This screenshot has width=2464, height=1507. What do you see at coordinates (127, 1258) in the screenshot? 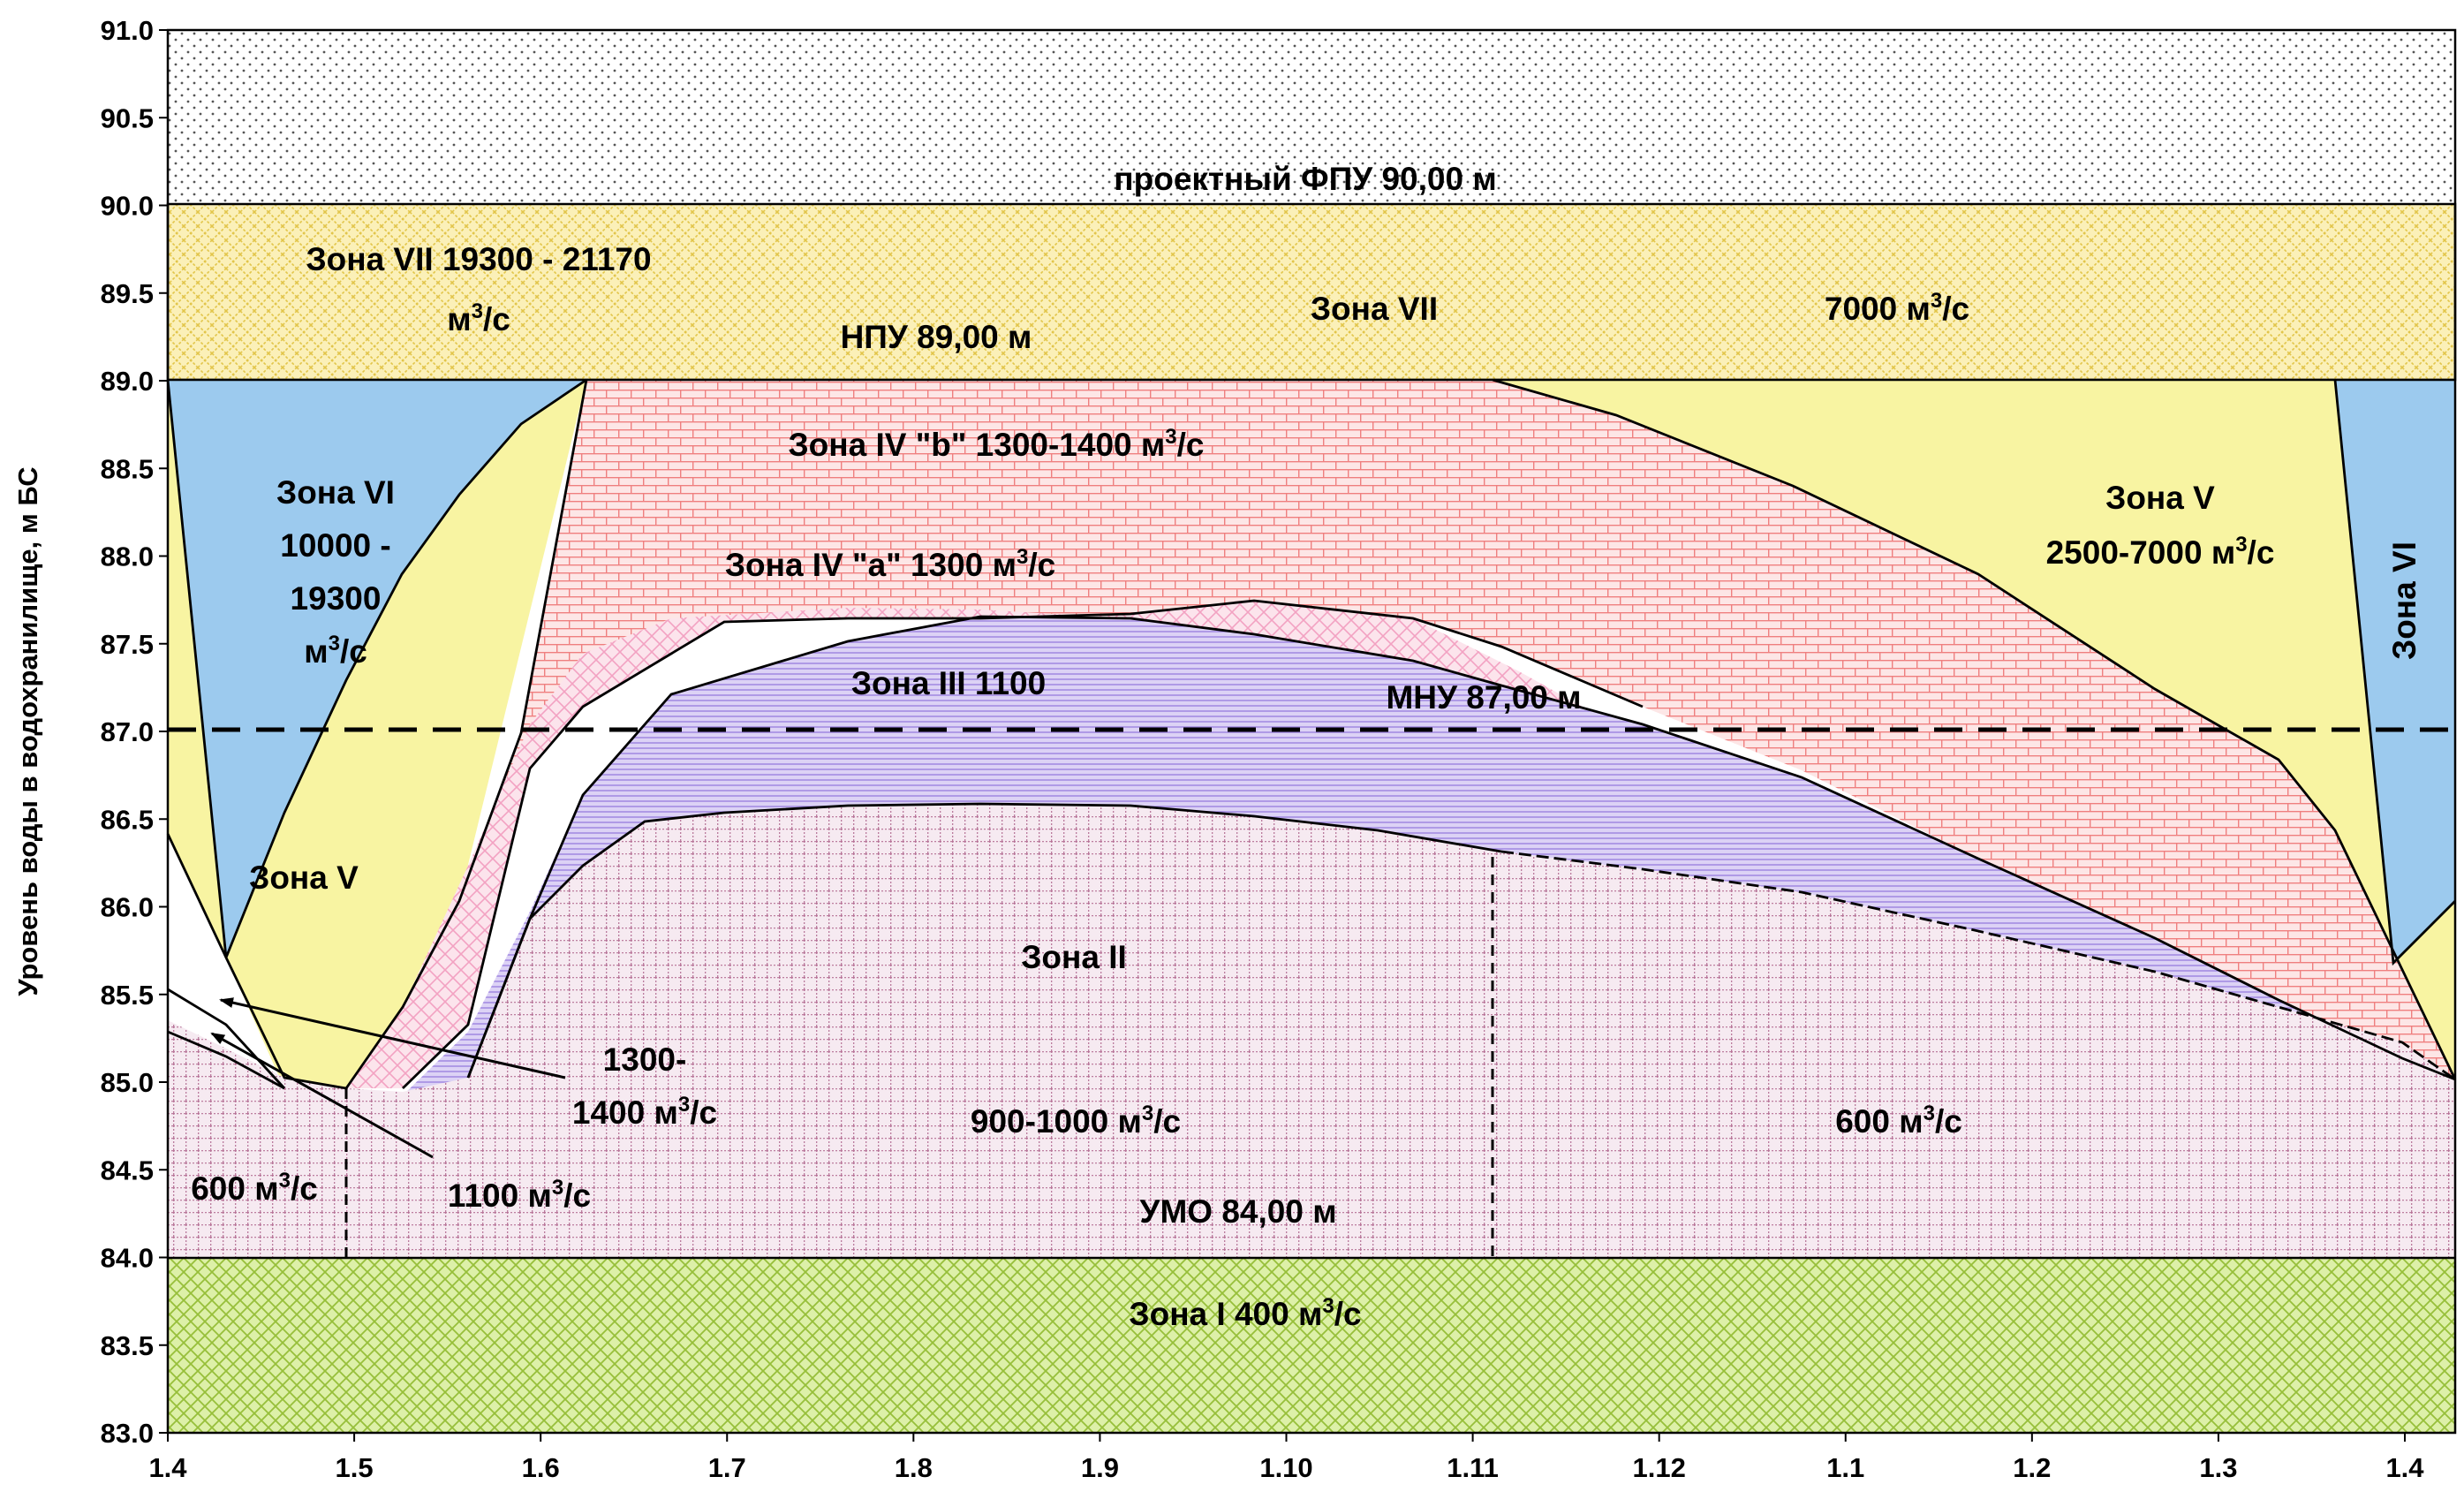
I see `y-tick-label: 84.0` at bounding box center [127, 1258].